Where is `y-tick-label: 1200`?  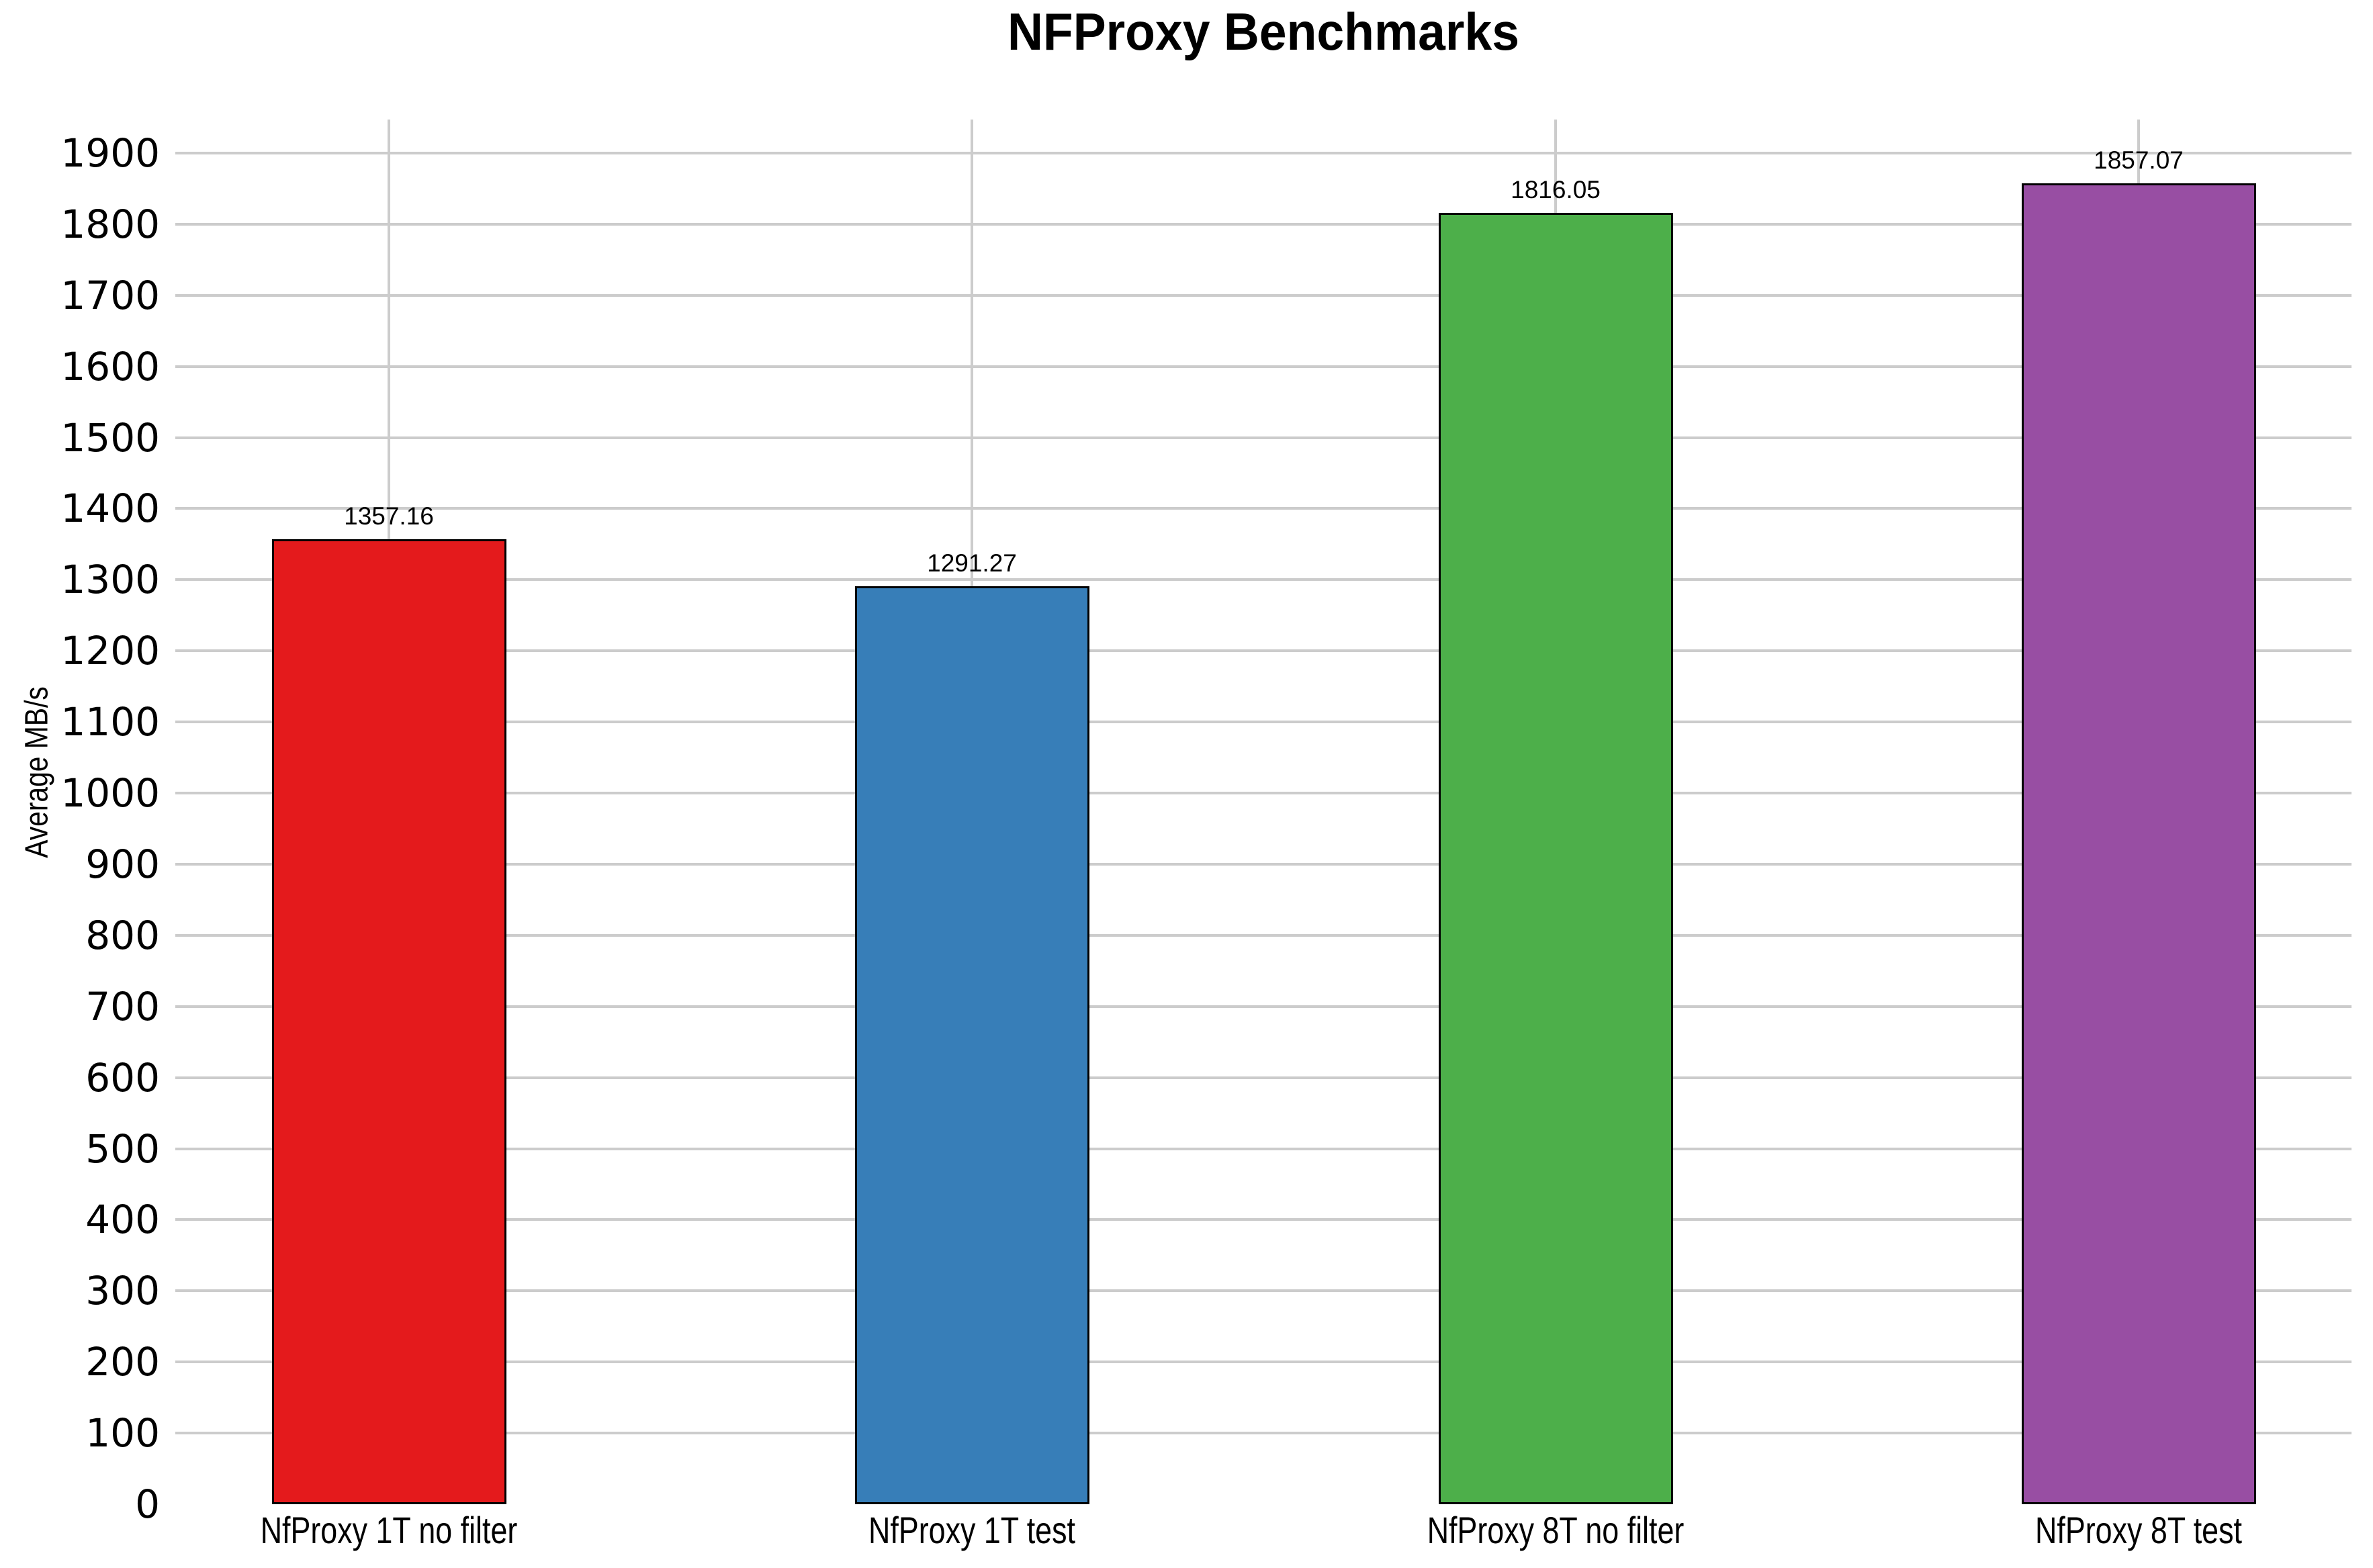
y-tick-label: 1200 is located at coordinates (110, 651).